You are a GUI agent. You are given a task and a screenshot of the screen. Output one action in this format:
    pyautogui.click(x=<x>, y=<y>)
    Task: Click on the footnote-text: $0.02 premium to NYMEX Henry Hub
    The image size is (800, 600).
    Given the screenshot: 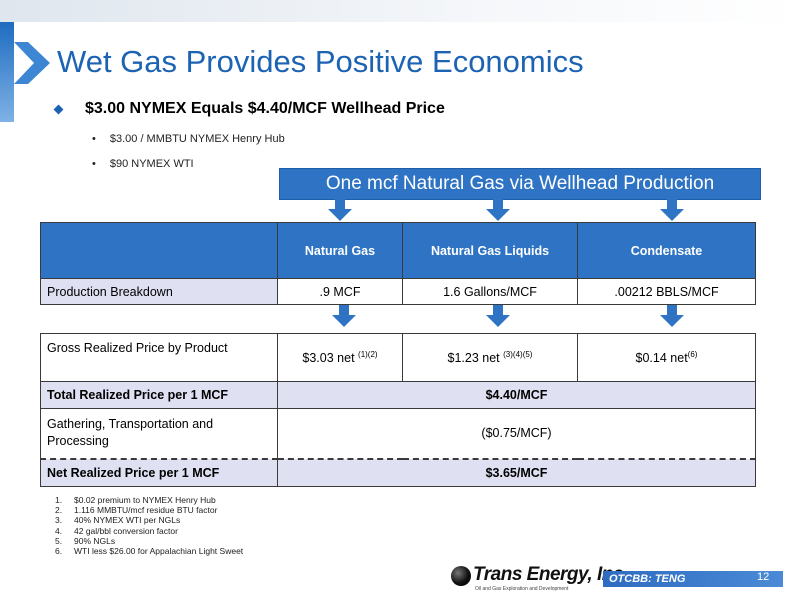 What is the action you would take?
    pyautogui.click(x=145, y=500)
    